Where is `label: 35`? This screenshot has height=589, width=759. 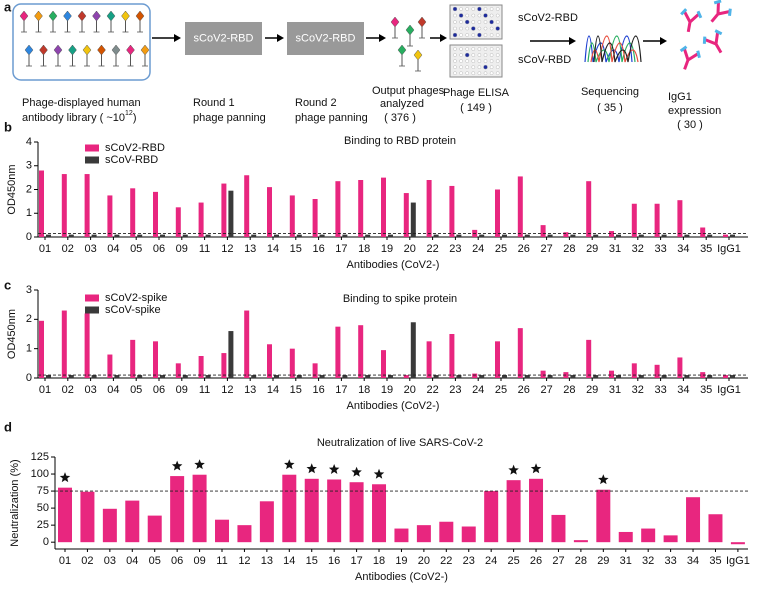
label: 35 is located at coordinates (706, 249).